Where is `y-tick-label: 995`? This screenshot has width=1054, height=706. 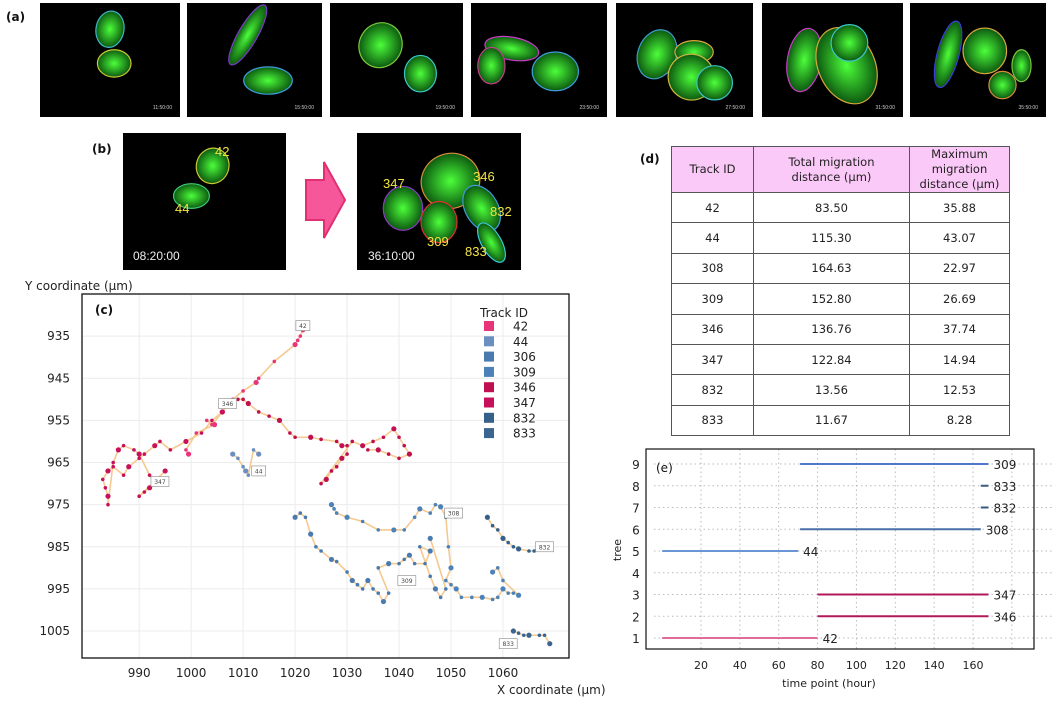 y-tick-label: 995 is located at coordinates (58, 589).